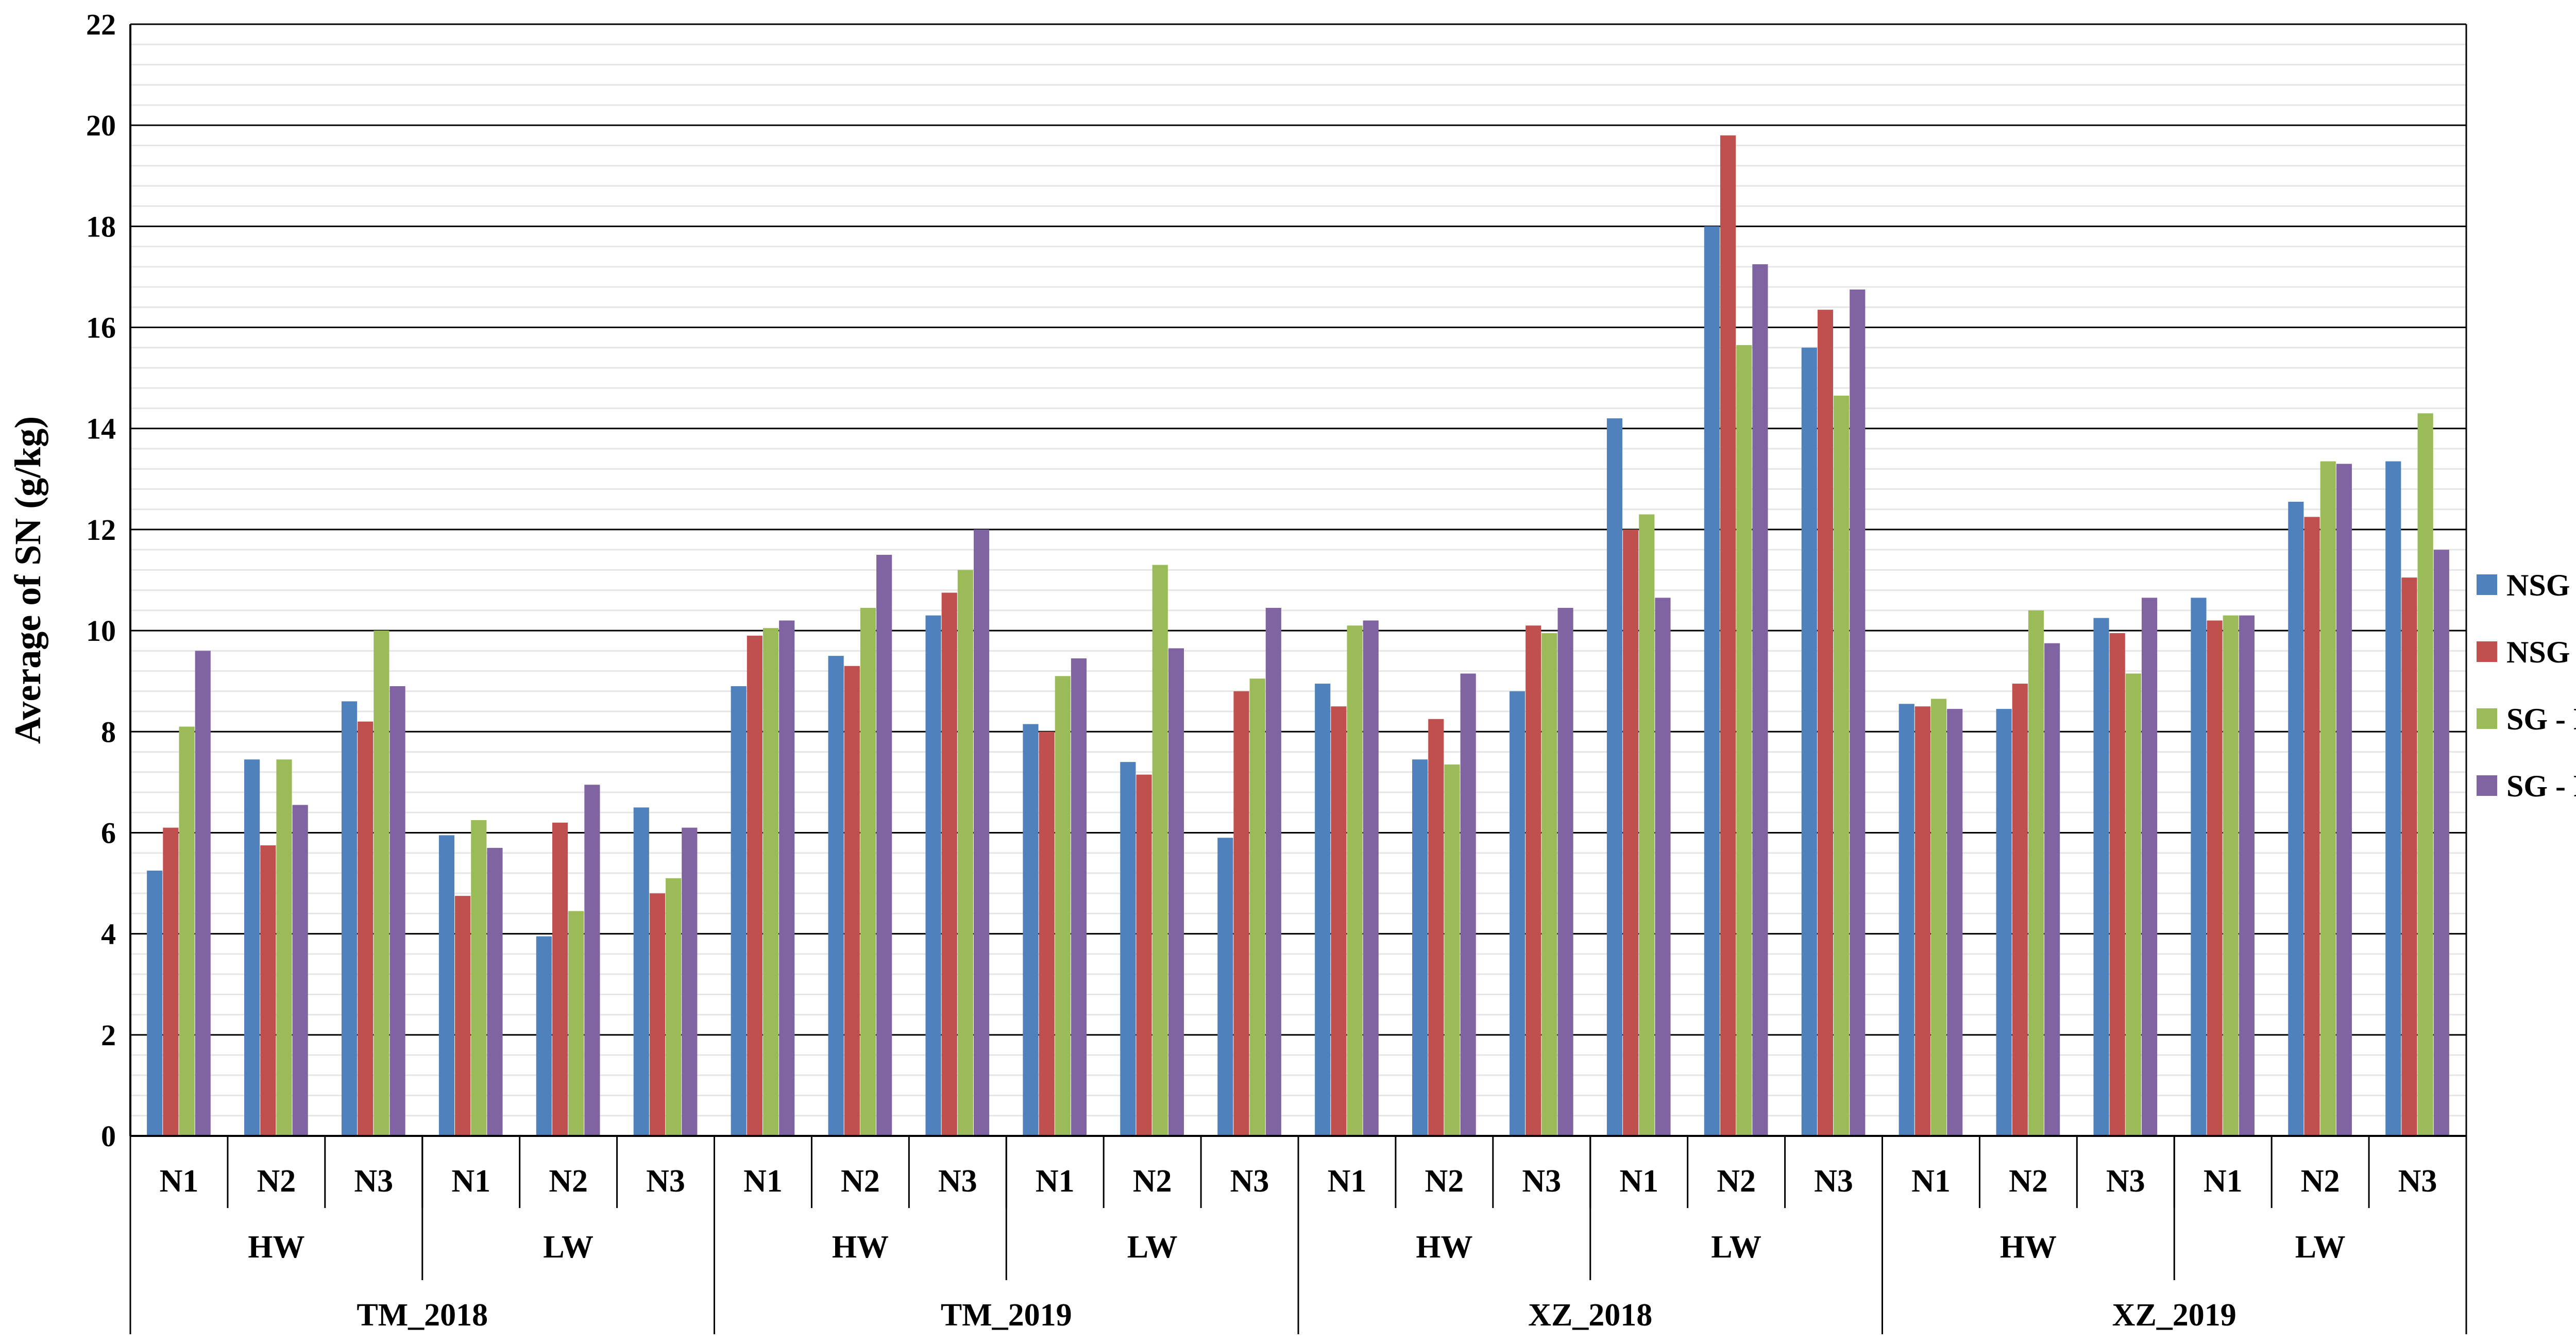 The height and width of the screenshot is (1343, 2576). Describe the element at coordinates (101, 580) in the screenshot. I see `y-tick-labels: 0 2 4 6 8 10 12 14 16 18 20 22` at that location.